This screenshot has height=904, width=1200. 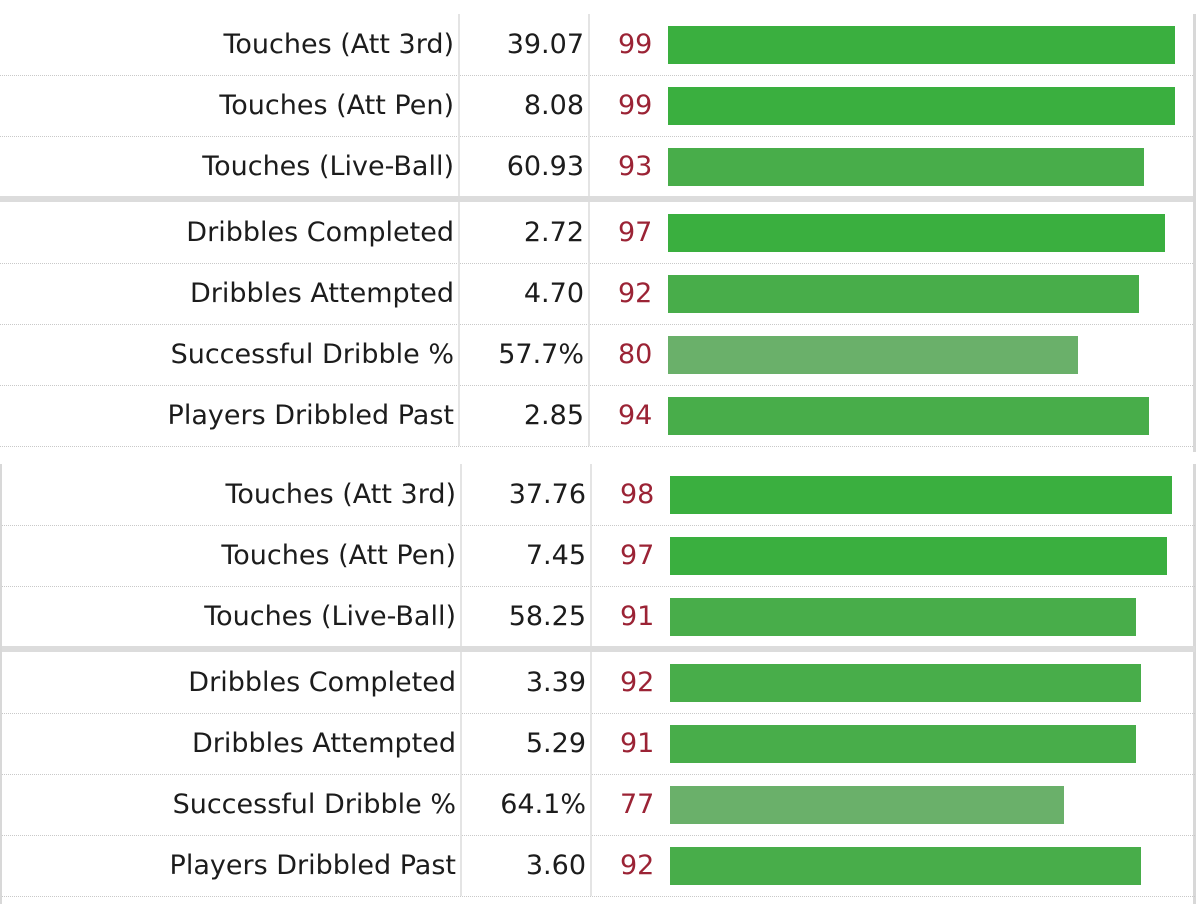 What do you see at coordinates (598, 805) in the screenshot?
I see `stat-row: Successful Dribble % 64.1% 77` at bounding box center [598, 805].